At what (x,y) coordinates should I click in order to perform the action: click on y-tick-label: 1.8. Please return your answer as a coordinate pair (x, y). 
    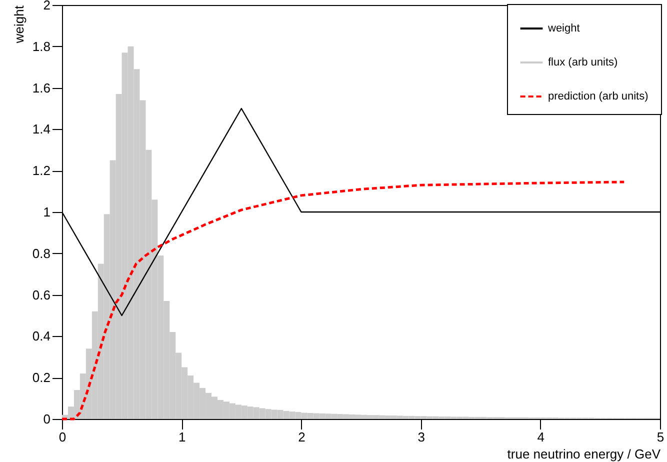
    Looking at the image, I should click on (41, 46).